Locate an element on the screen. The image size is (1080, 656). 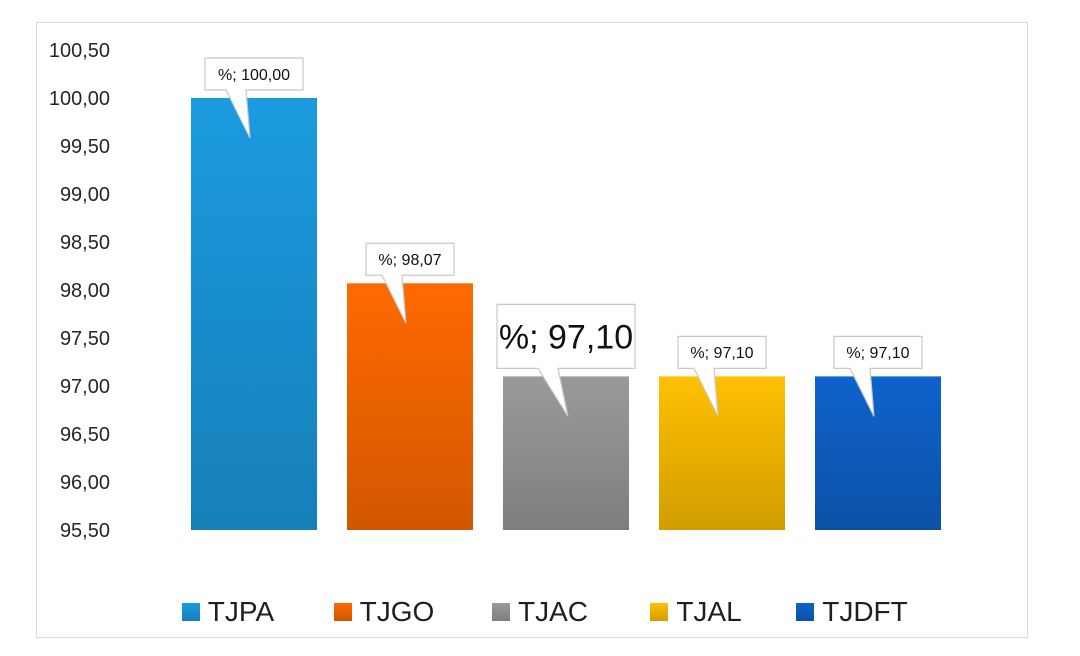
data-label-text: %; 100,00 is located at coordinates (254, 75).